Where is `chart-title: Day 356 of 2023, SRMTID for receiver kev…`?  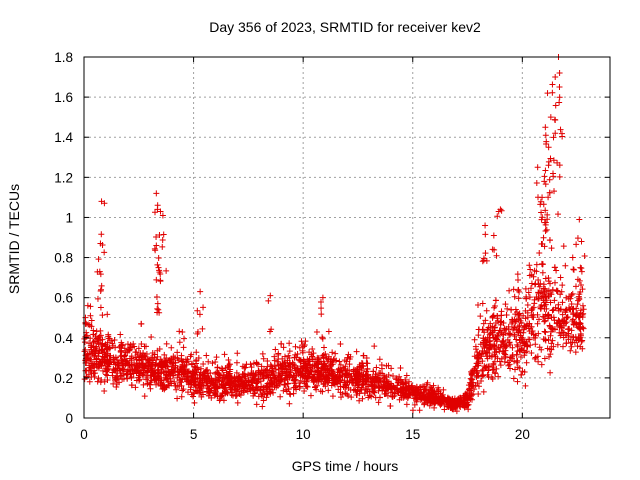
chart-title: Day 356 of 2023, SRMTID for receiver kev… is located at coordinates (345, 27).